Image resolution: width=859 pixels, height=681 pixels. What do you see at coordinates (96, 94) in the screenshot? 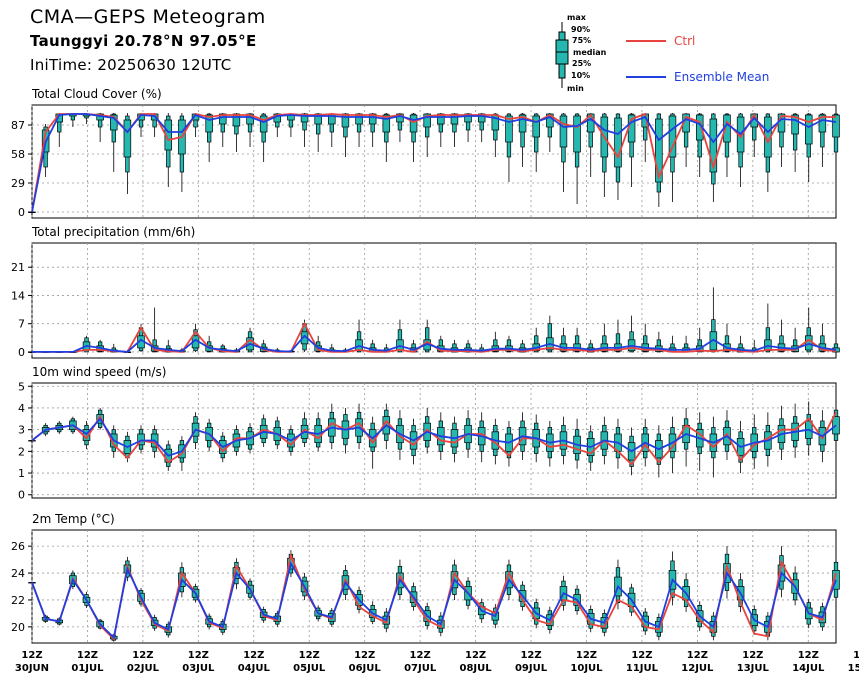
I see `panel-title: Total Cloud Cover (%)` at bounding box center [96, 94].